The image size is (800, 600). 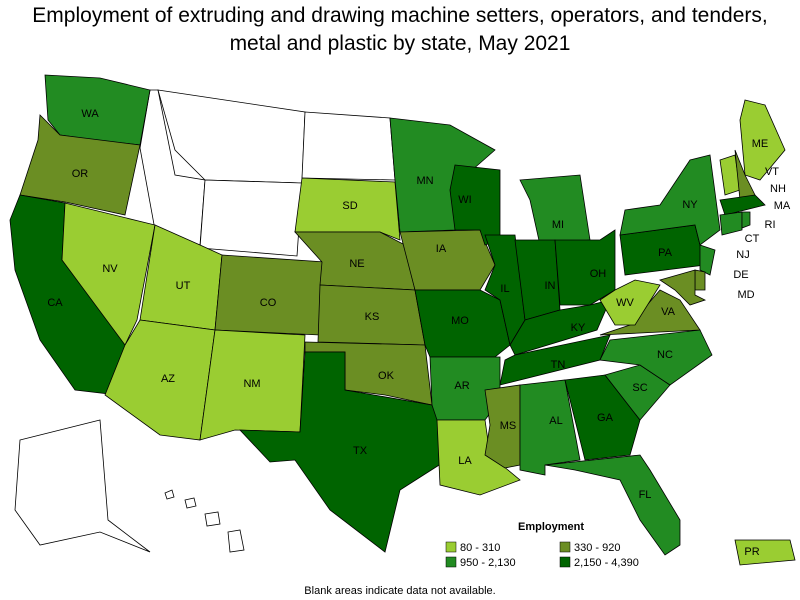 What do you see at coordinates (488, 563) in the screenshot?
I see `legend-label: 950 - 2,130` at bounding box center [488, 563].